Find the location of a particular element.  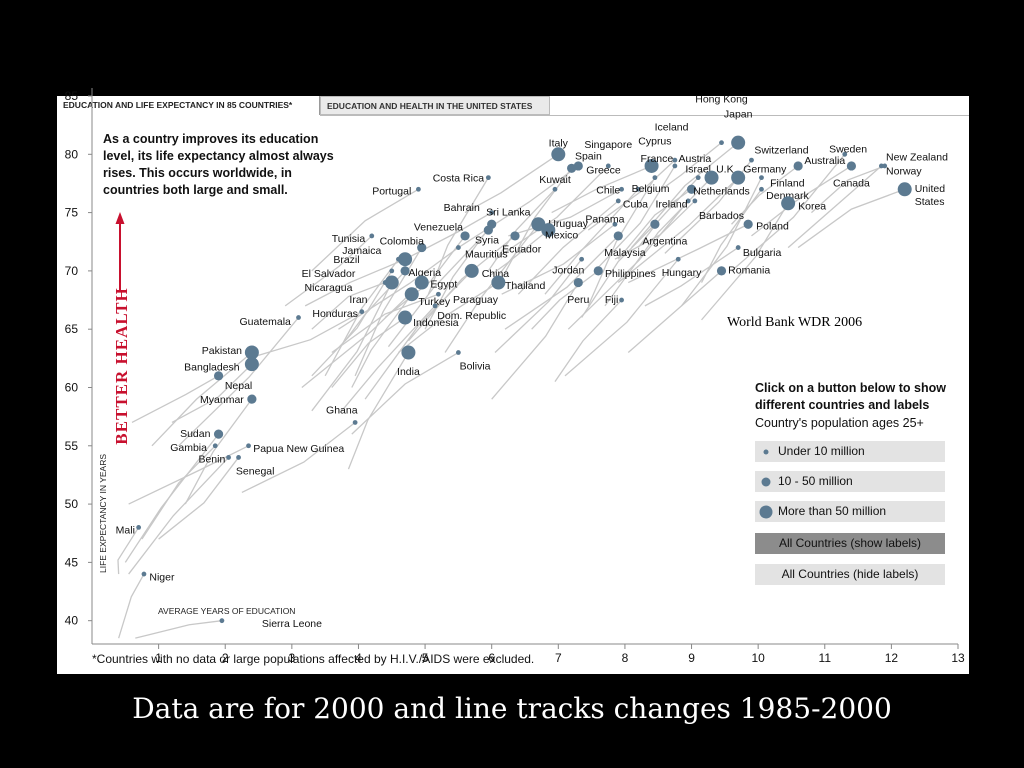

country-point-barbados is located at coordinates (695, 201).